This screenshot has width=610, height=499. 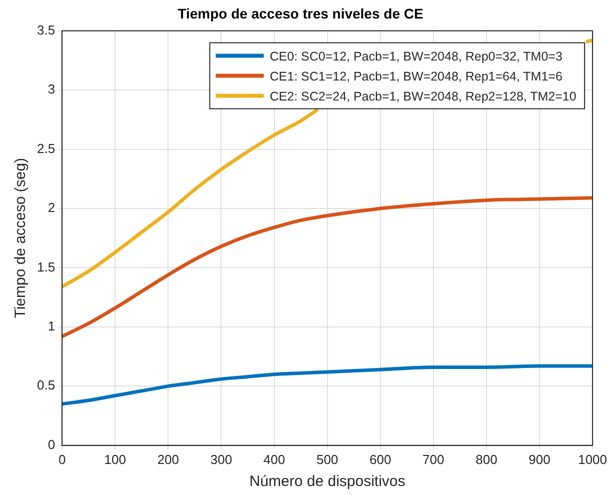 What do you see at coordinates (301, 13) in the screenshot?
I see `chart-title: Tiempo de acceso tres niveles de CE` at bounding box center [301, 13].